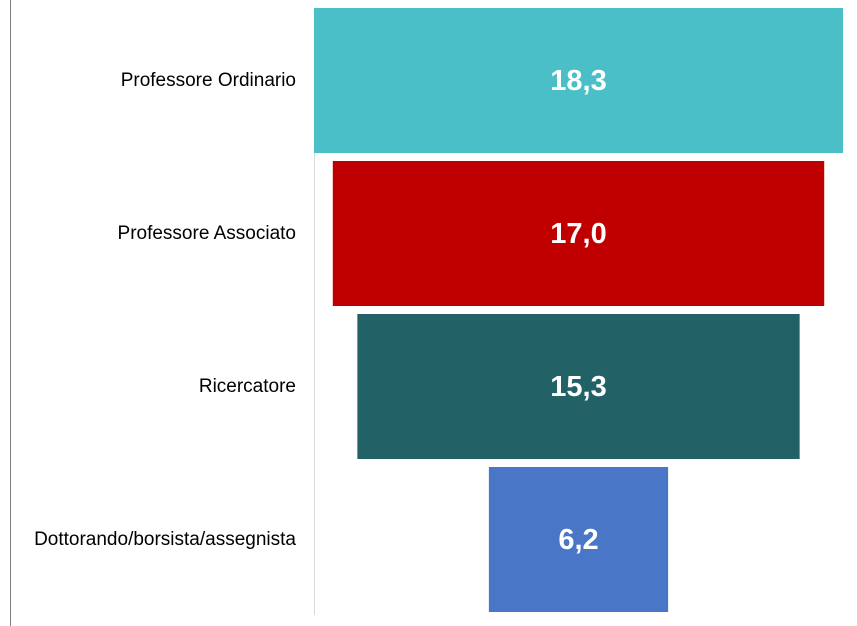 The image size is (857, 626). I want to click on category-label-box: Ricercatore, so click(158, 386).